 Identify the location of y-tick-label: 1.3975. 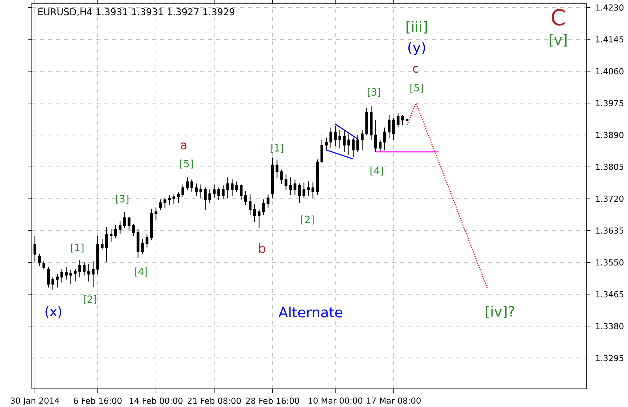
(610, 103).